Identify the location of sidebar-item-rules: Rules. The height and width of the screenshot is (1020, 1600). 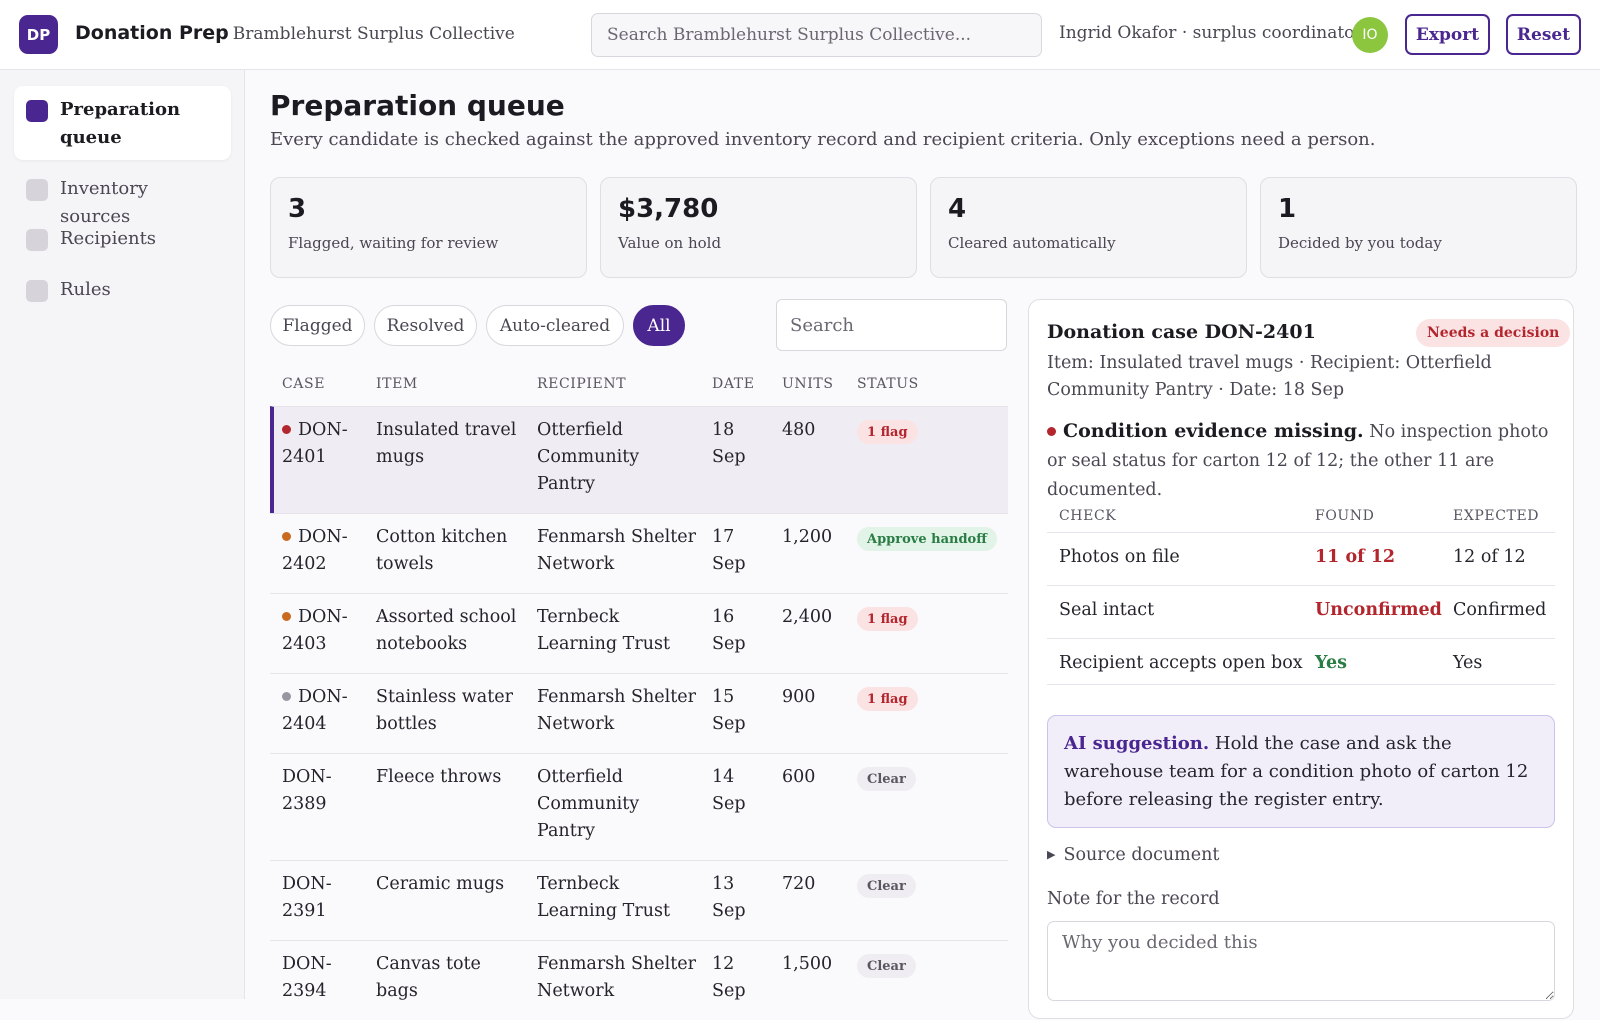
(122, 289).